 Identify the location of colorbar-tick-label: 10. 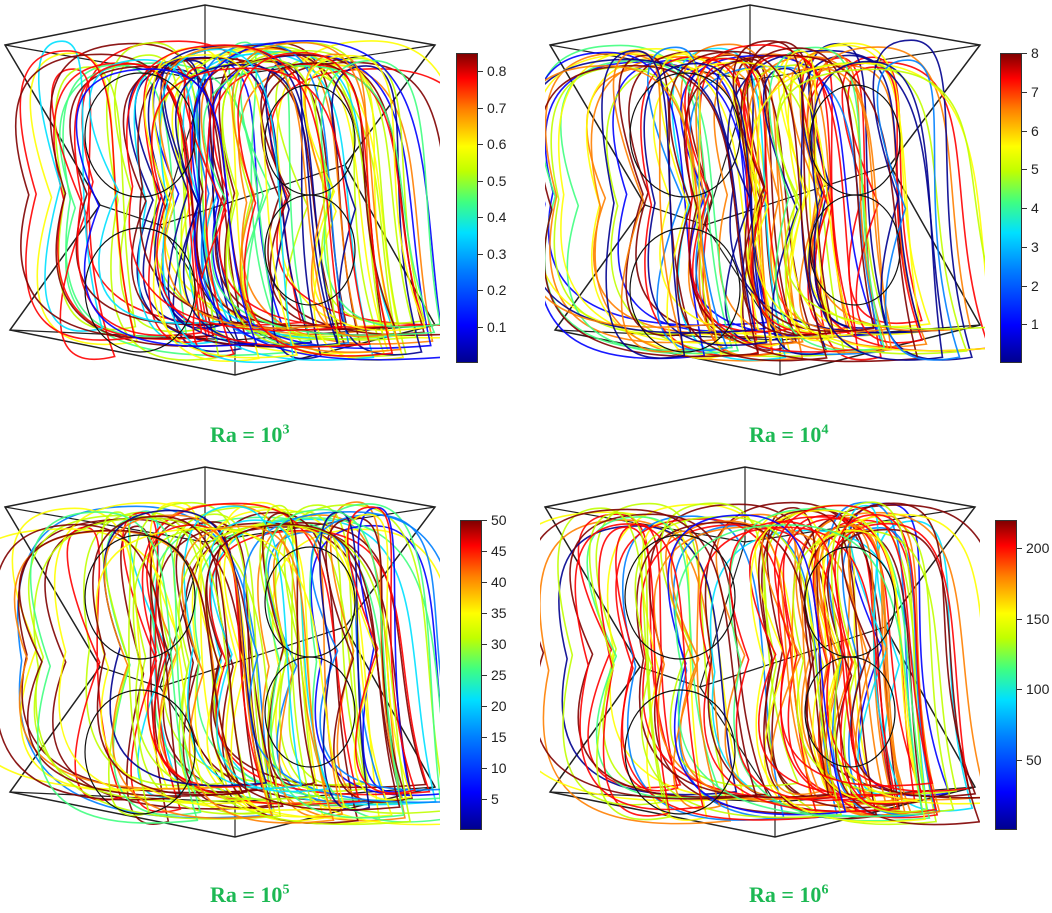
(499, 768).